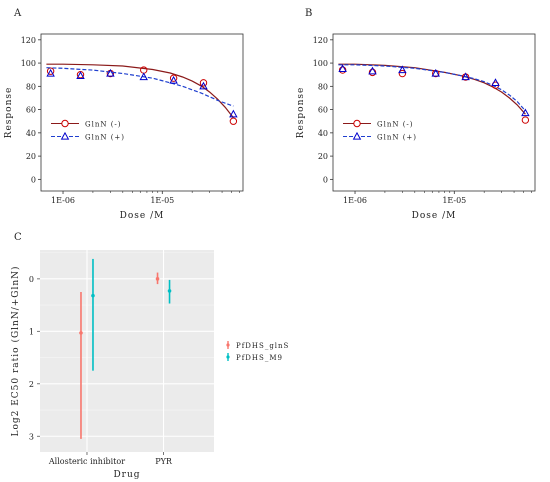  What do you see at coordinates (126, 475) in the screenshot?
I see `panel-c-x-axis-title: Drug` at bounding box center [126, 475].